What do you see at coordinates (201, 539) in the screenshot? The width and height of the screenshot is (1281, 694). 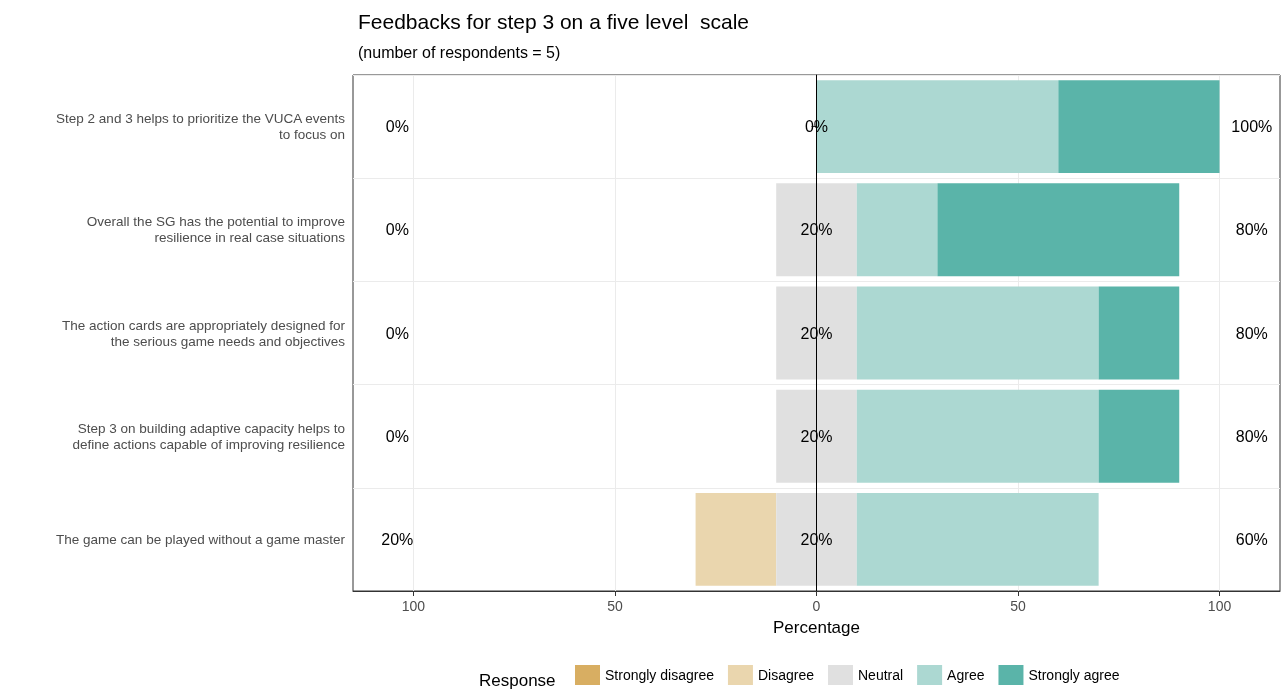 I see `y-tick-label: The game can be played without a game master` at bounding box center [201, 539].